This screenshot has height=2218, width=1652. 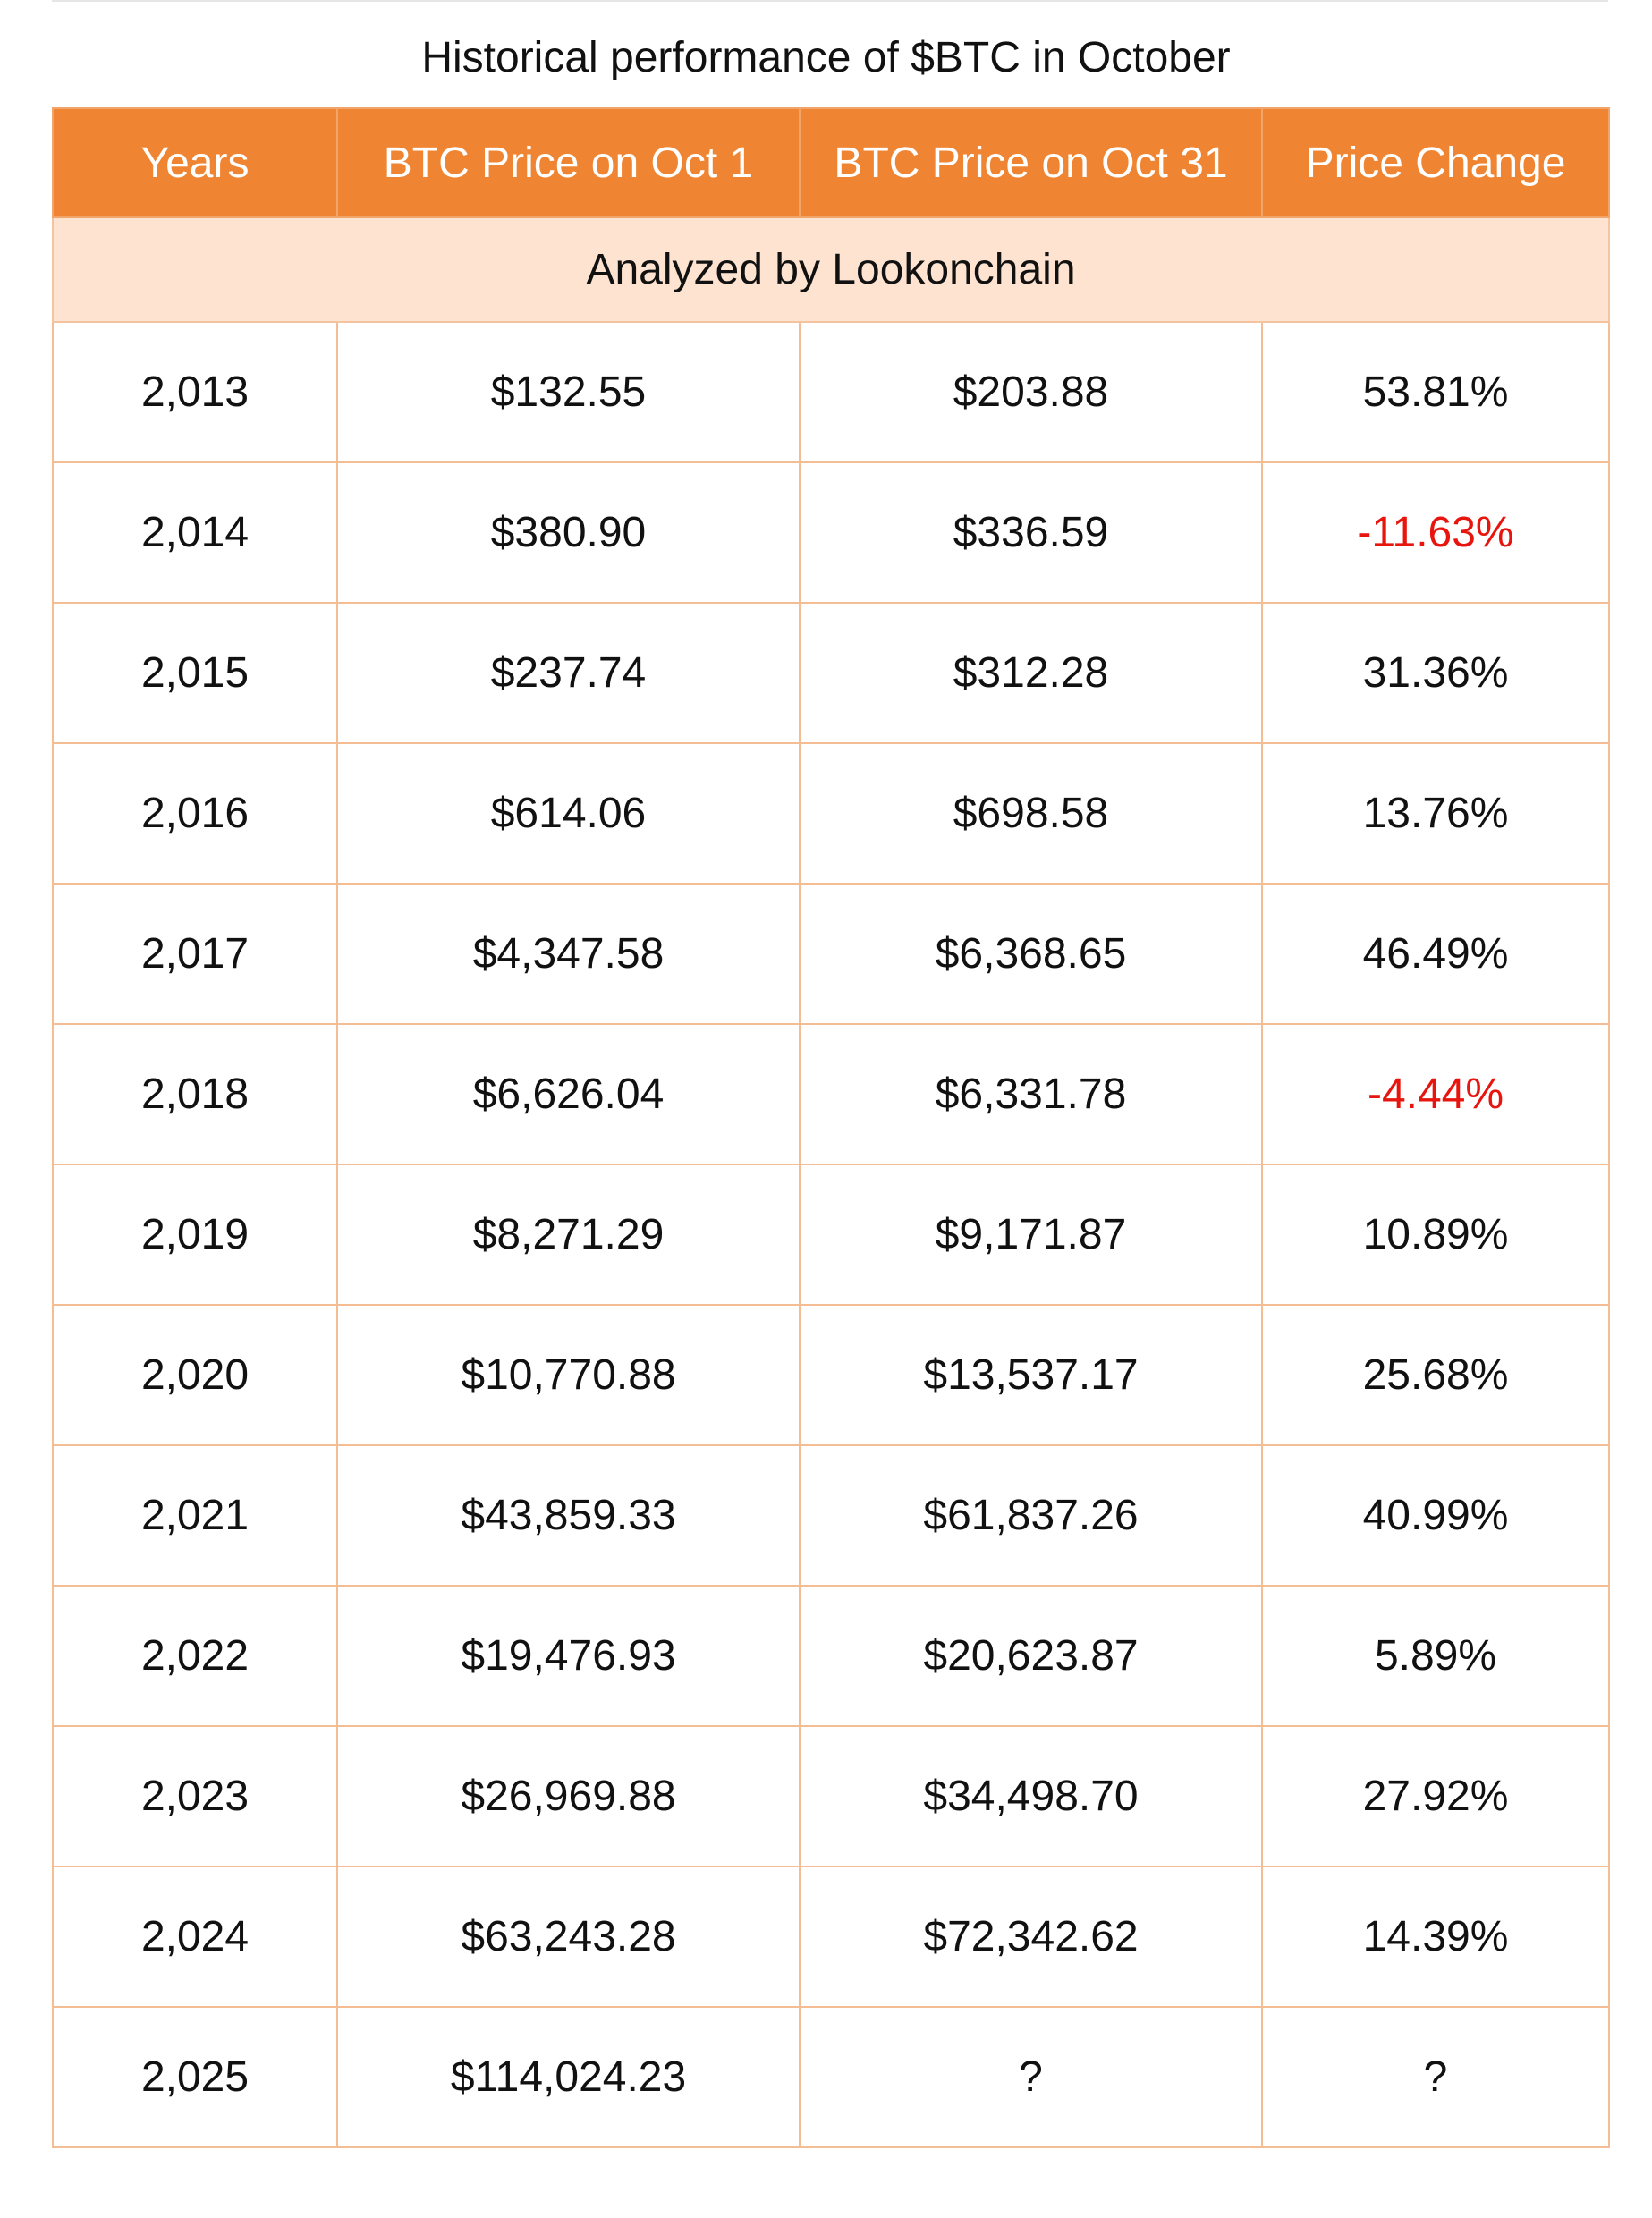 I want to click on table-row: 2,023 $26,969.88 $34,498.70 27.92%, so click(x=831, y=1796).